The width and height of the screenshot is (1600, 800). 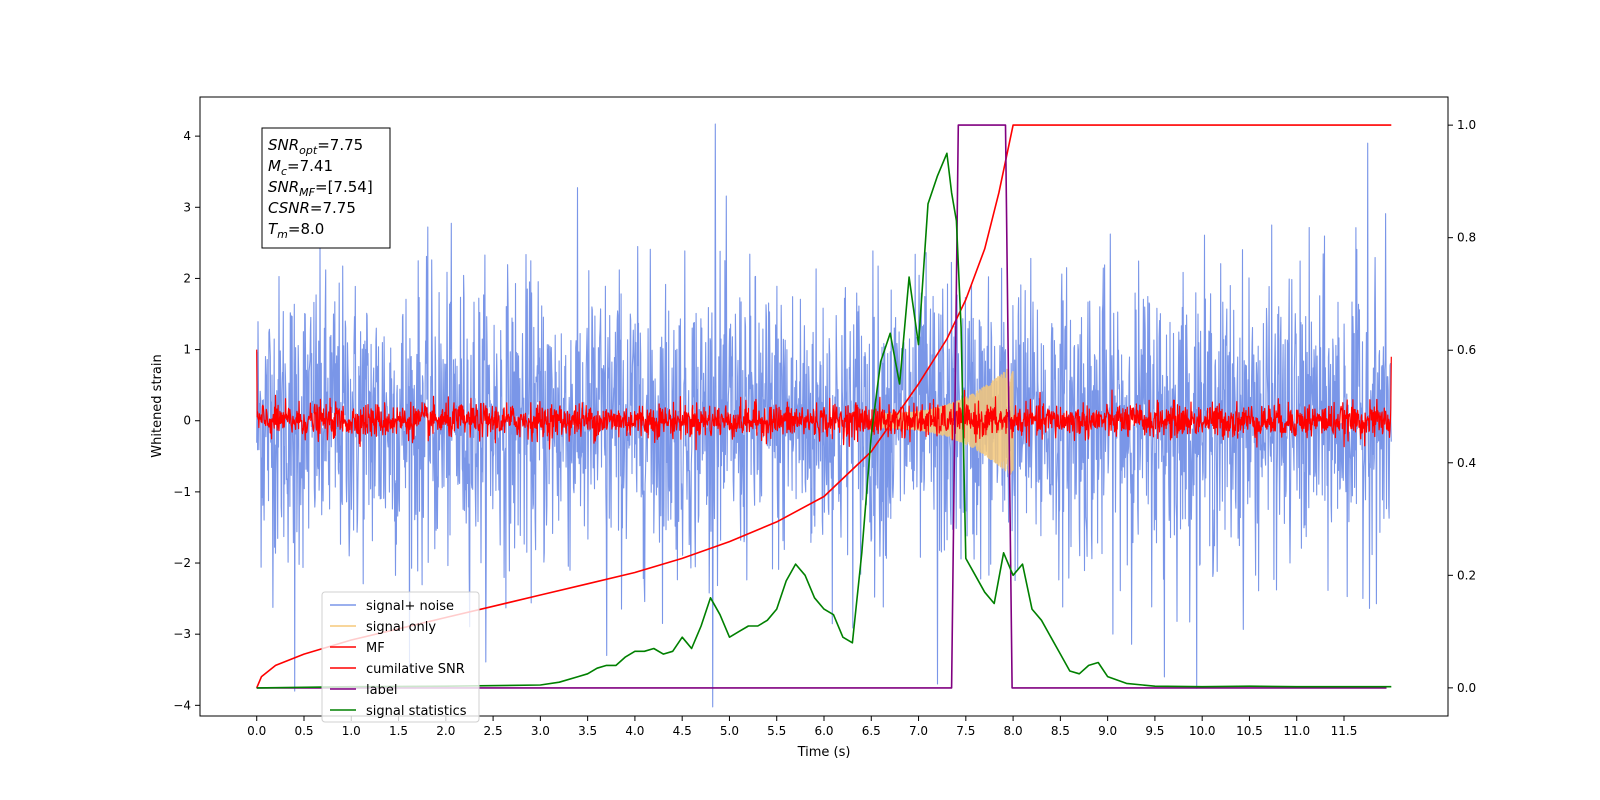 What do you see at coordinates (398, 731) in the screenshot?
I see `x-tick-label: 1.5` at bounding box center [398, 731].